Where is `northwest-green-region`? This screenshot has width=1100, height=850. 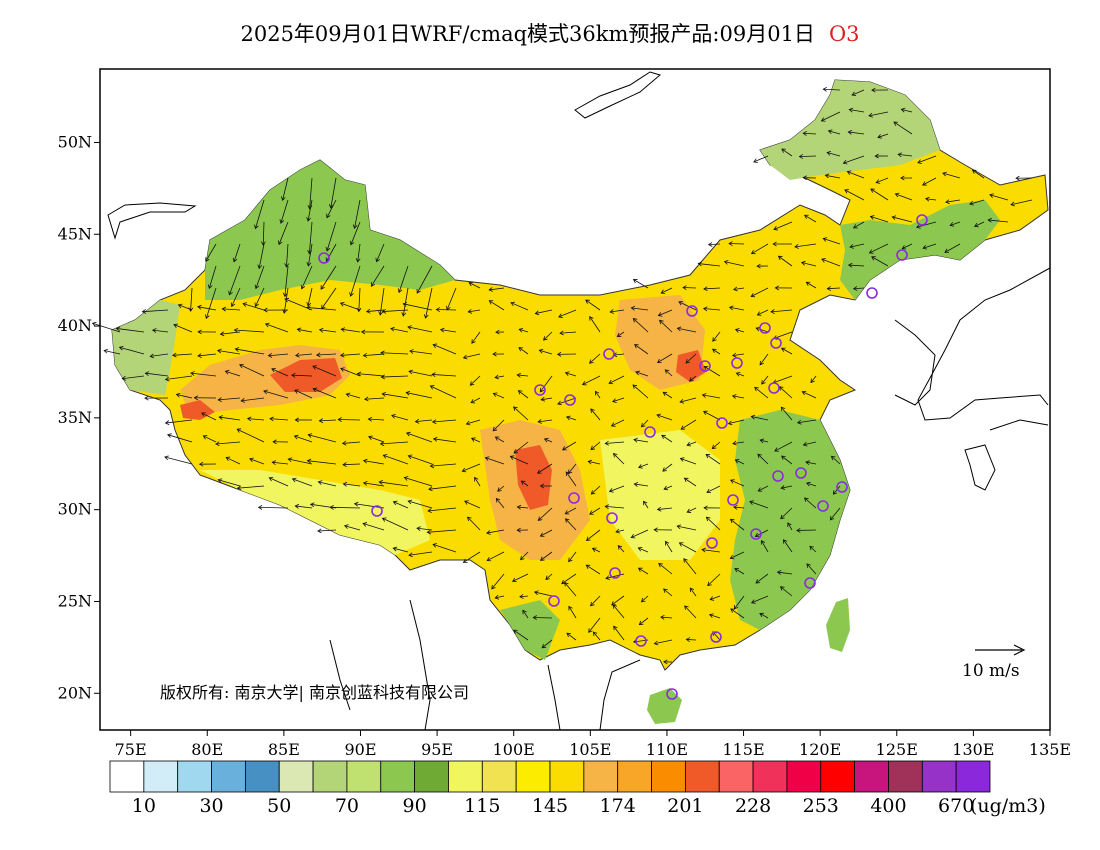
northwest-green-region is located at coordinates (330, 230).